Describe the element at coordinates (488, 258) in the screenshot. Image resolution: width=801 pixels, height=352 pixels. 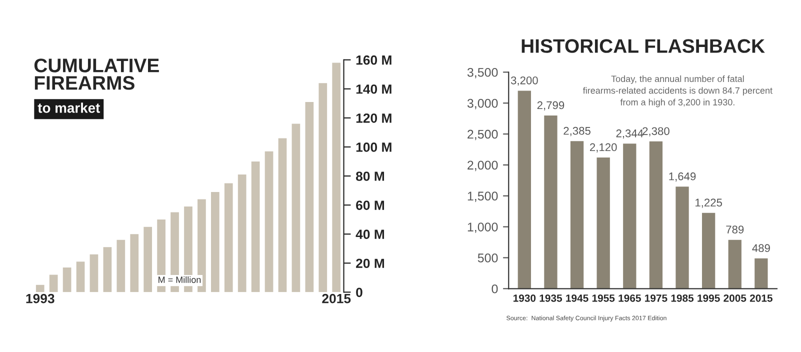
I see `y-tick-label: 500` at that location.